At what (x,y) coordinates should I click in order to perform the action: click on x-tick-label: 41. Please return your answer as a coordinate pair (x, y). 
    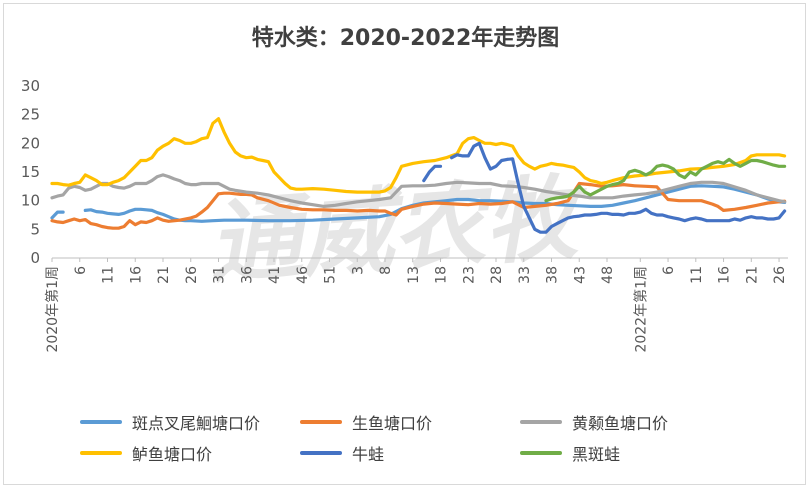
    Looking at the image, I should click on (275, 275).